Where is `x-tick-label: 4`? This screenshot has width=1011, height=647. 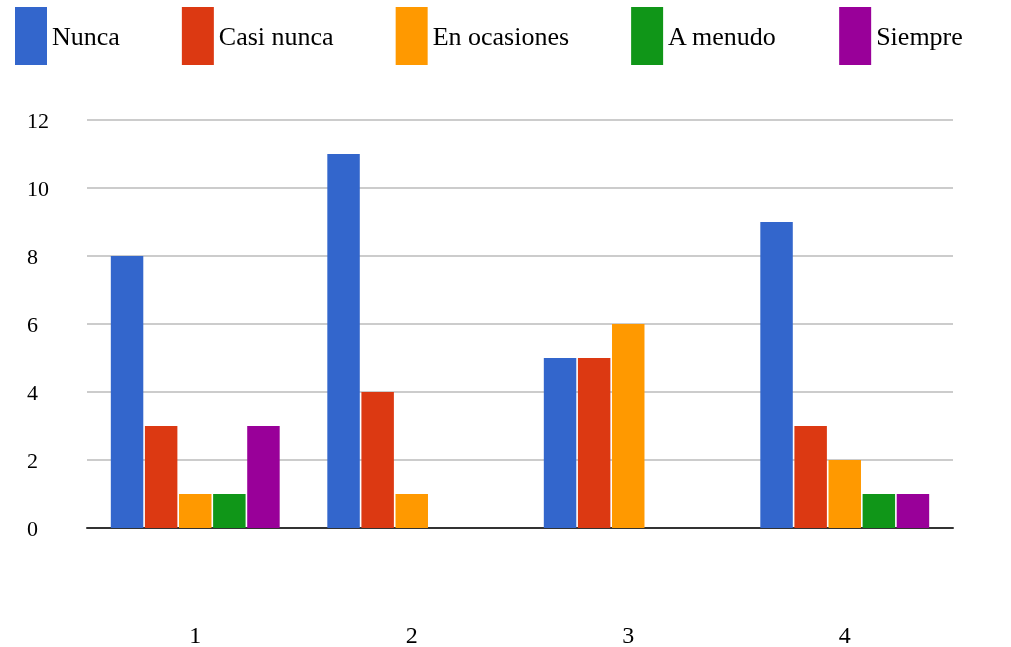
x-tick-label: 4 is located at coordinates (844, 634).